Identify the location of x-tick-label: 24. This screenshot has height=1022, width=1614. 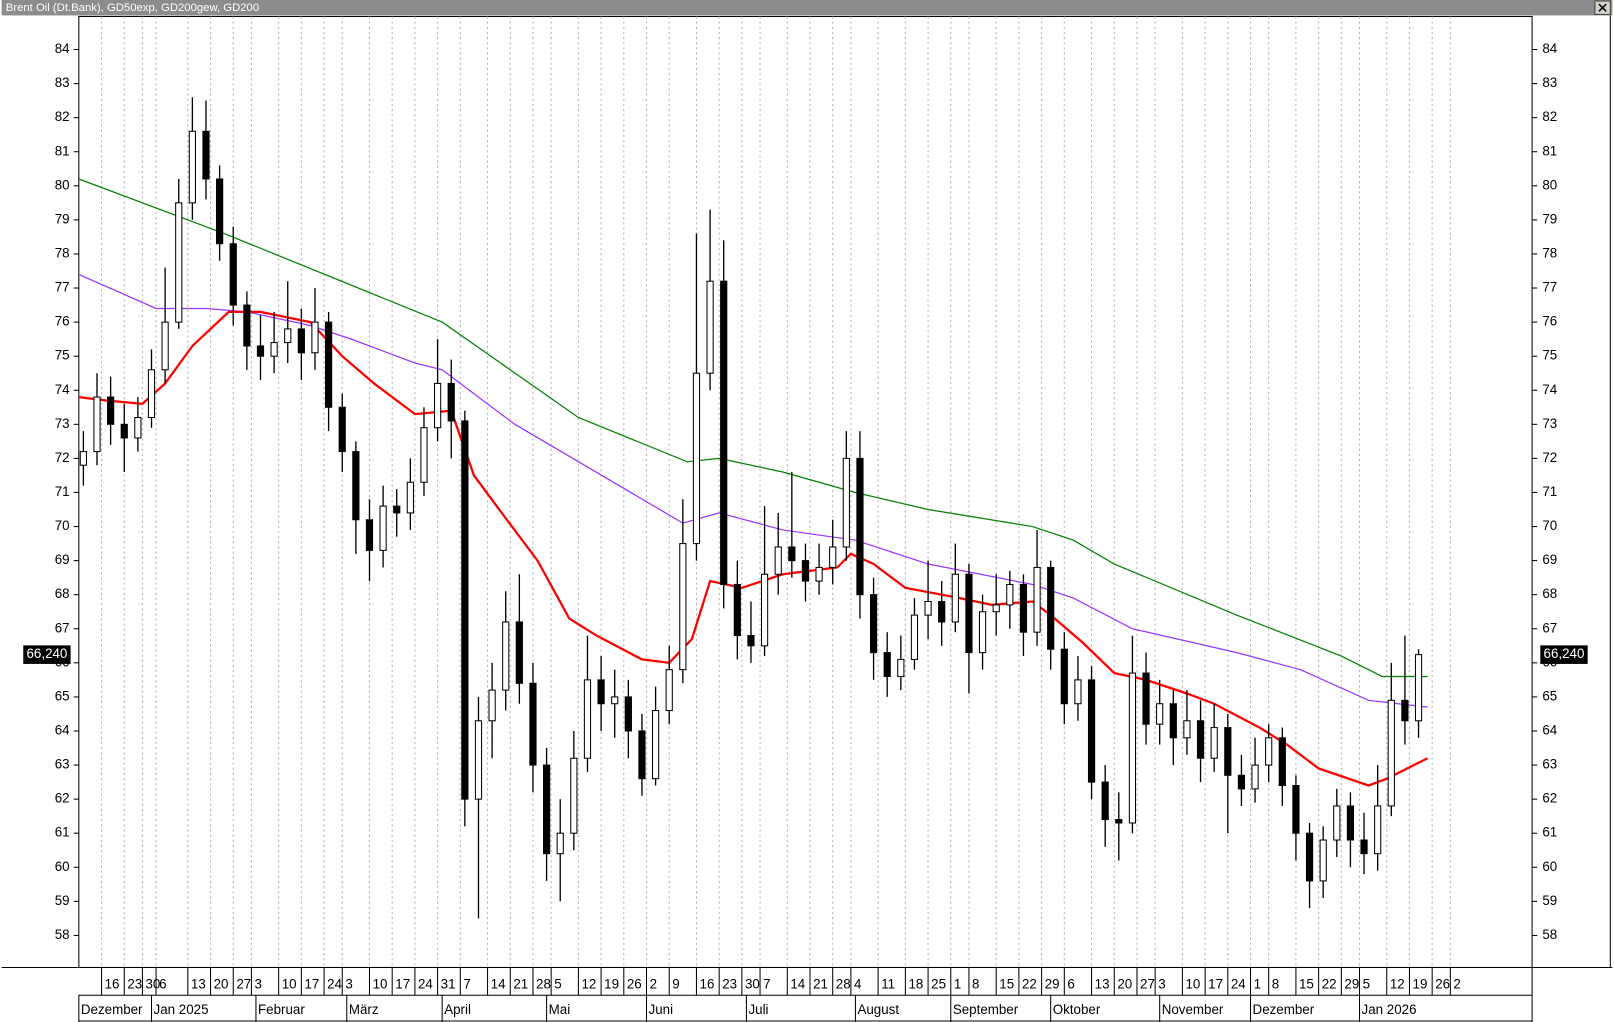
(1238, 983).